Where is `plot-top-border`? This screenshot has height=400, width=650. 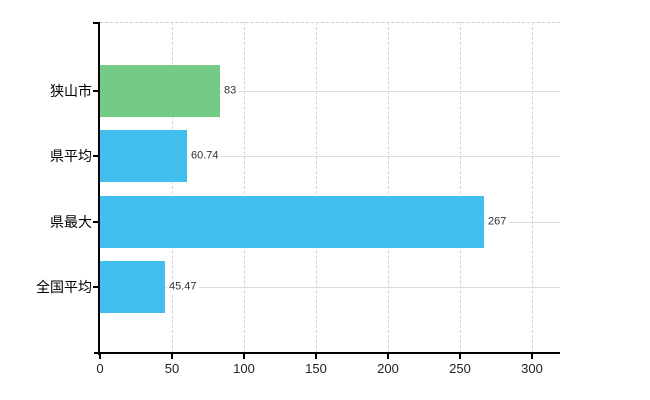 plot-top-border is located at coordinates (330, 22).